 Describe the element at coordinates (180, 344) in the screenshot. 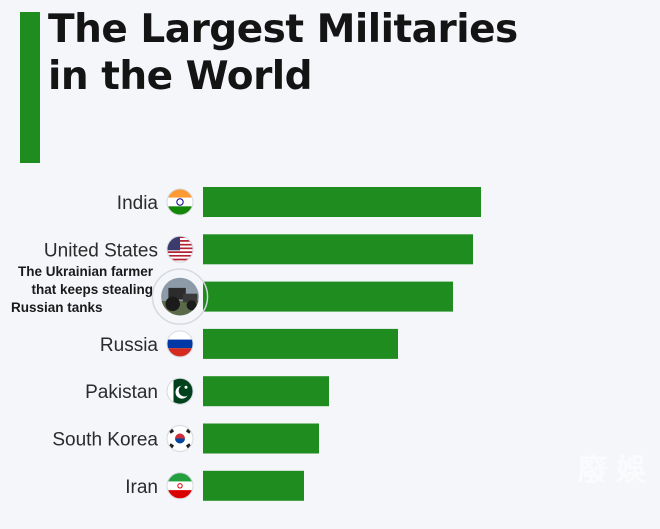

I see `russia-flag-icon` at that location.